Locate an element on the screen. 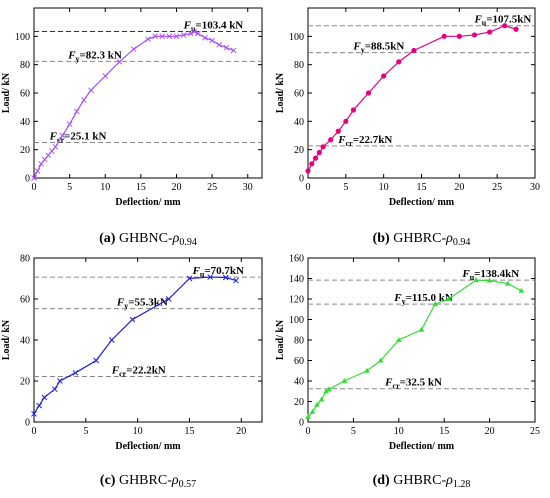  panel-caption-1: (a) GHBNC-ρ0.94 is located at coordinates (148, 239).